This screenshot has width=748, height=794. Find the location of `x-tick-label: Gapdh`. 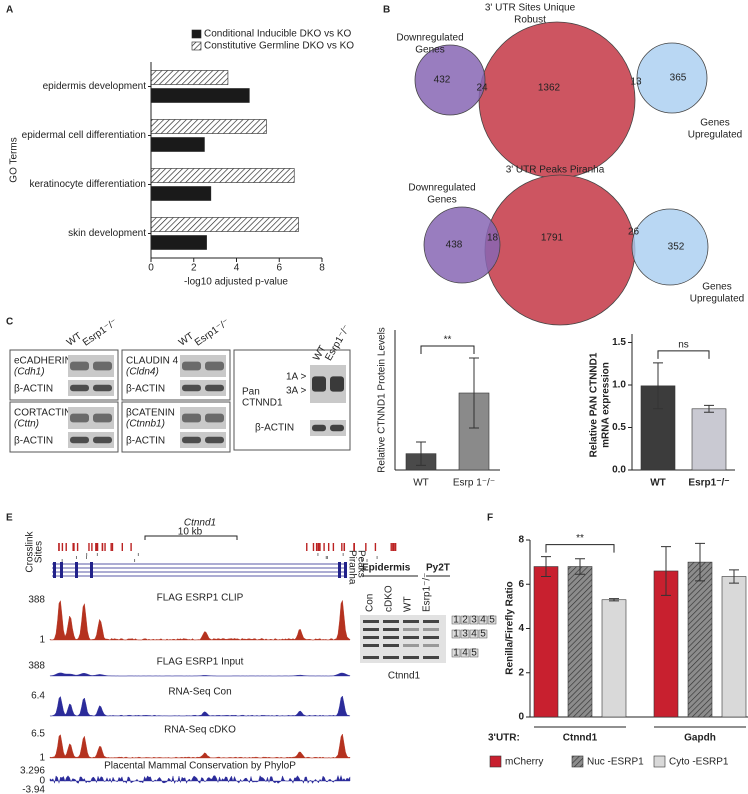

x-tick-label: Gapdh is located at coordinates (700, 738).